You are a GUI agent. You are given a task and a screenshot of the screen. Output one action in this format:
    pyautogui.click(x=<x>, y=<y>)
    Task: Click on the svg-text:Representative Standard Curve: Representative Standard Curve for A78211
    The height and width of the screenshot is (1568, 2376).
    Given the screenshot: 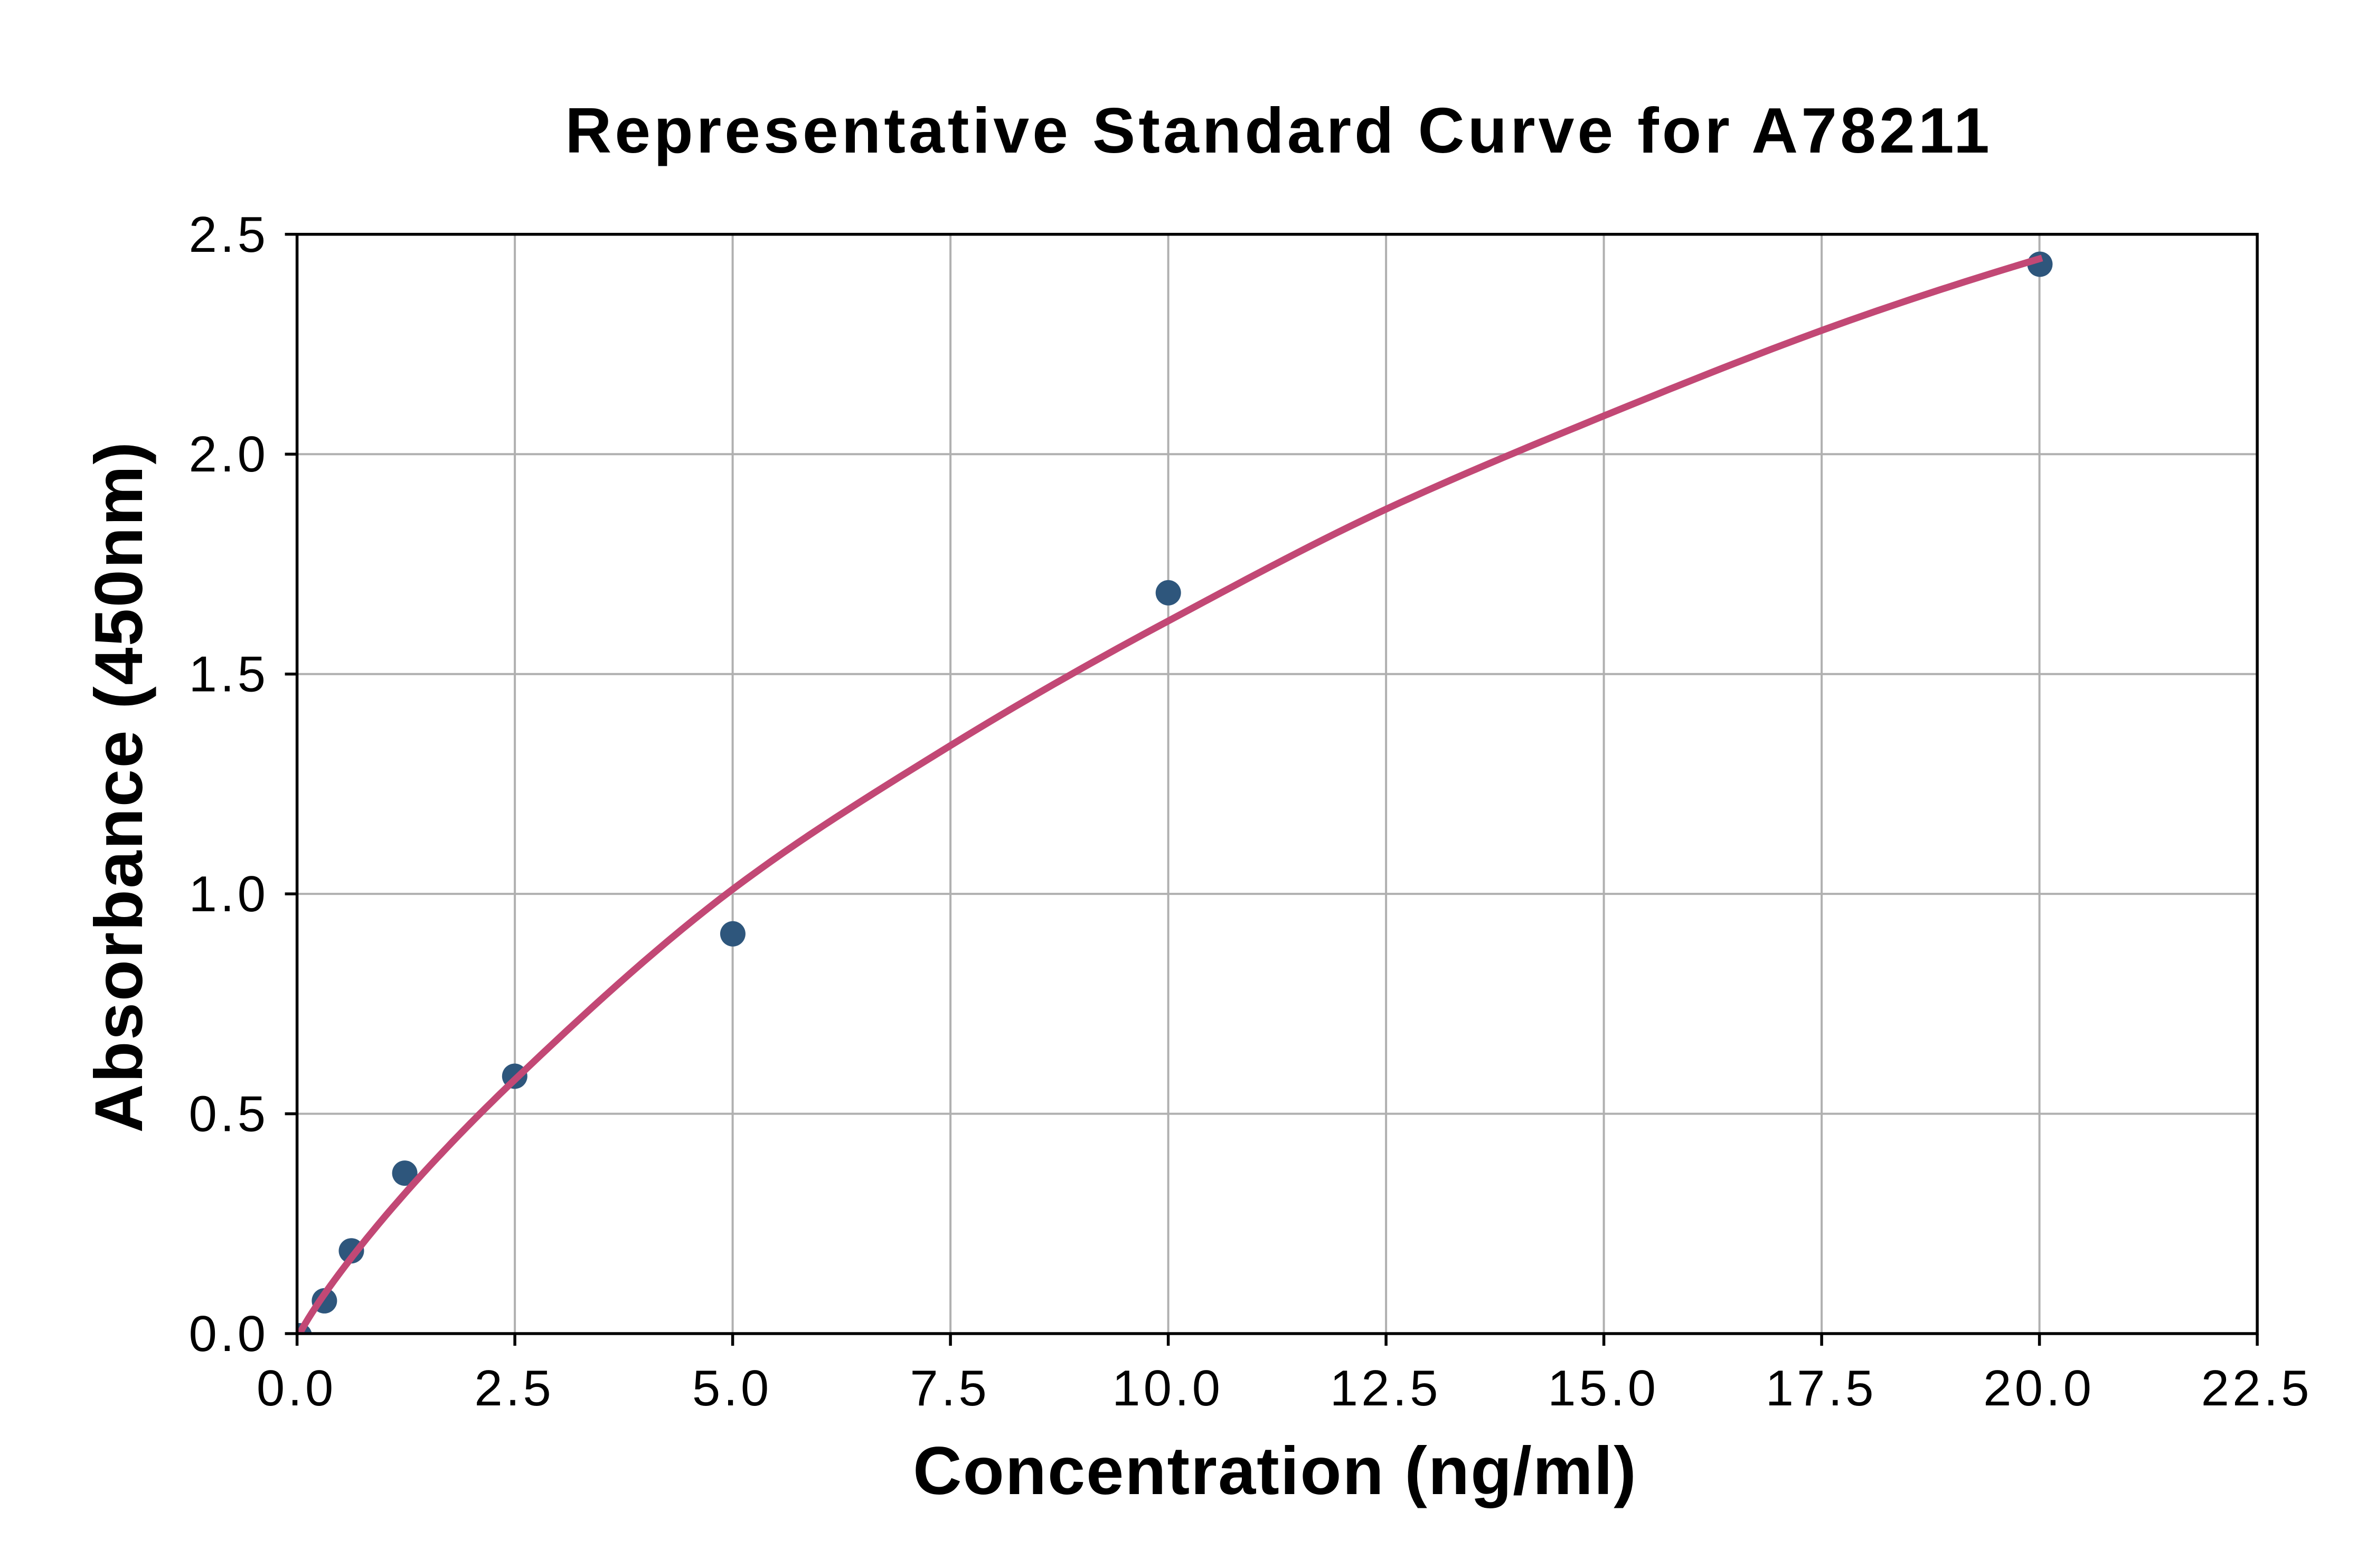 What is the action you would take?
    pyautogui.click(x=1279, y=130)
    